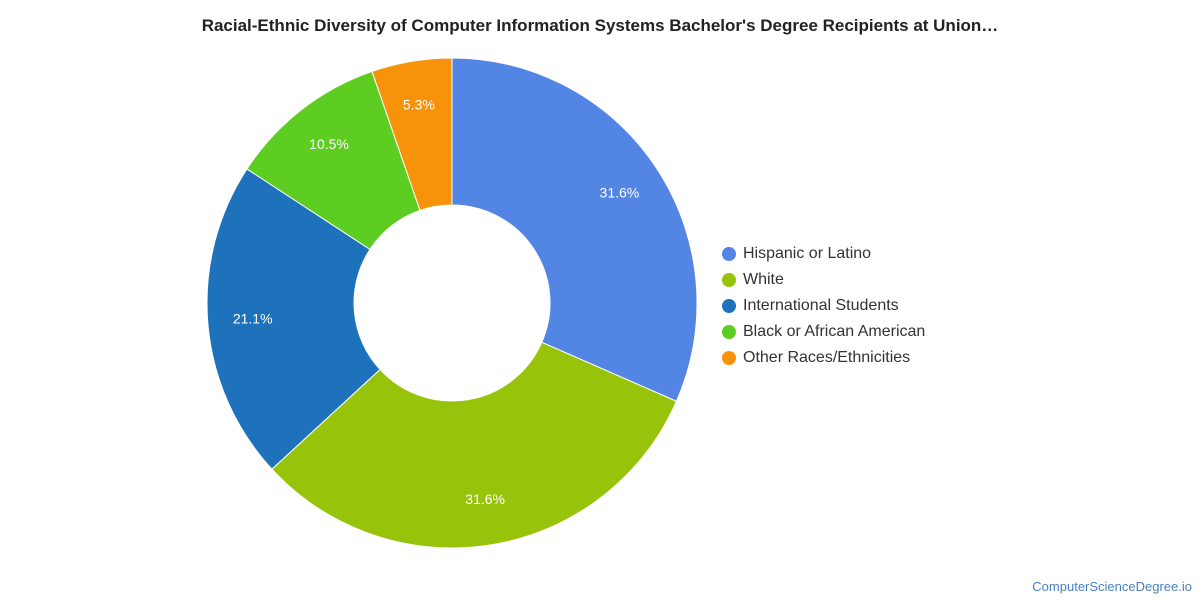  I want to click on slice-label-1: 31.6%, so click(485, 499).